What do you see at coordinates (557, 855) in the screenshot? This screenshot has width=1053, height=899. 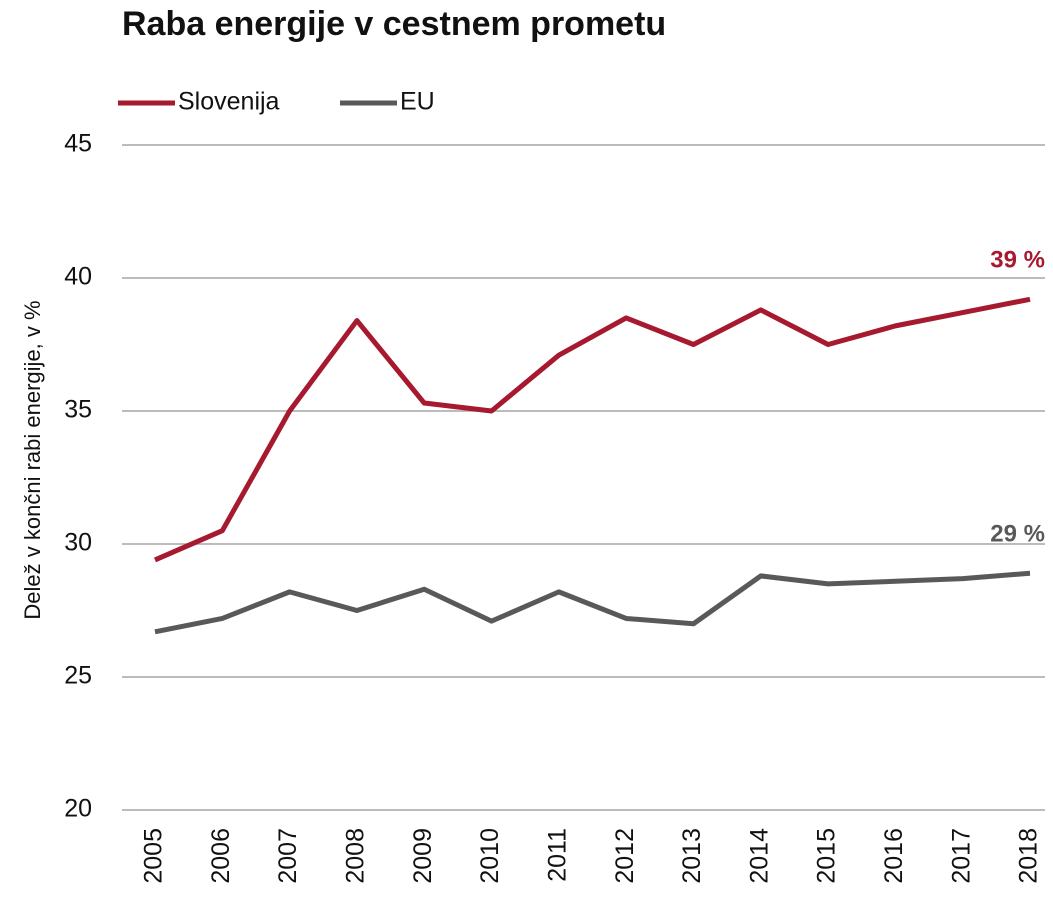 I see `x-tick-label: 2011` at bounding box center [557, 855].